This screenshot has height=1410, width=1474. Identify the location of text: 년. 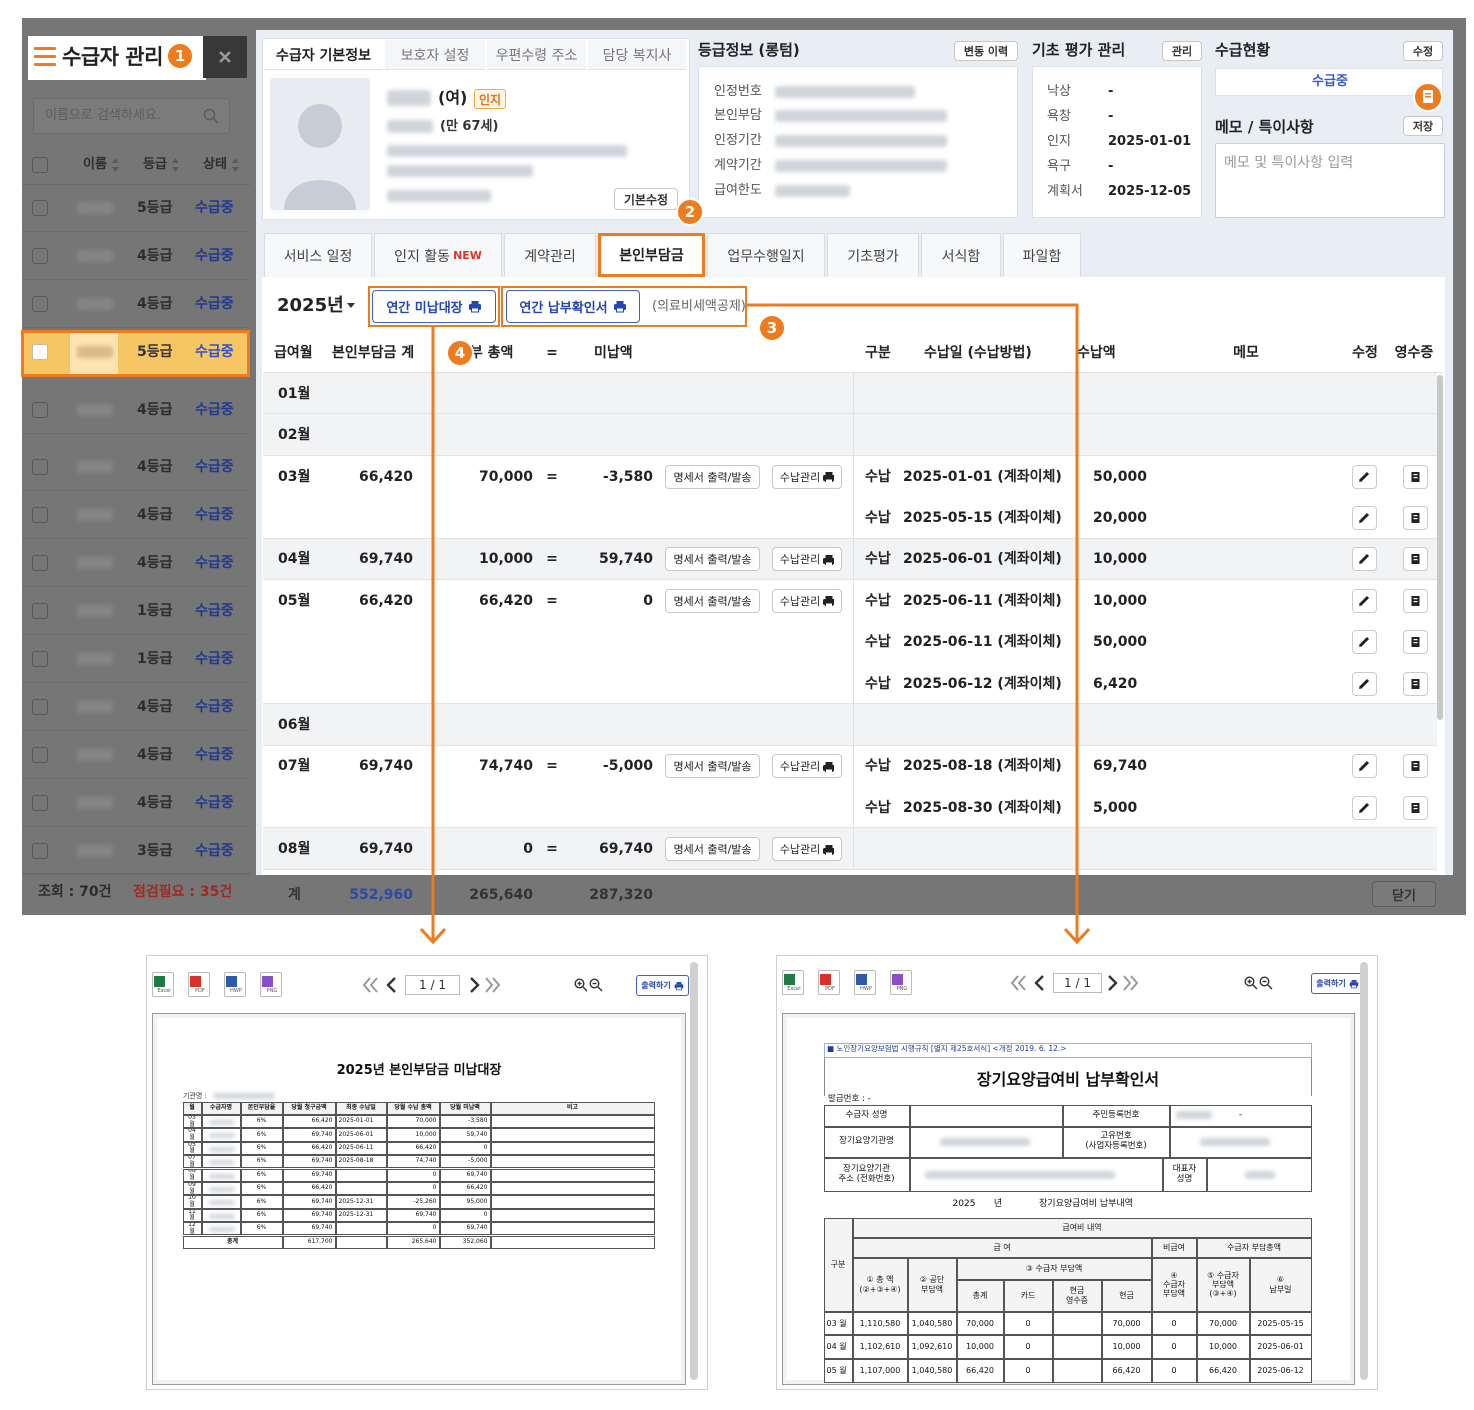
(998, 1204).